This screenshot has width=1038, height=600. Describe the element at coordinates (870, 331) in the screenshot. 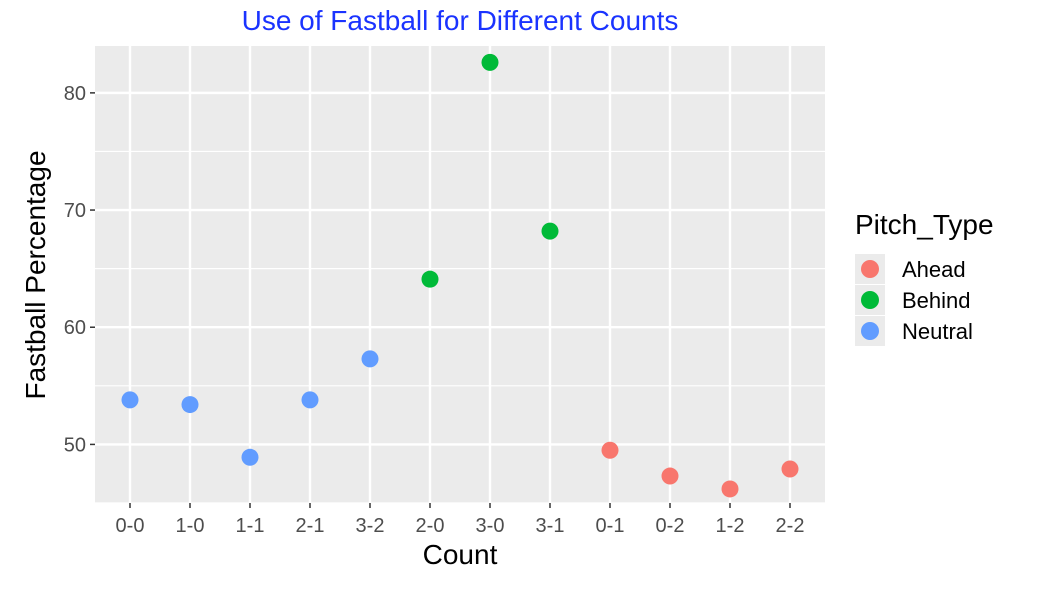

I see `legend-key-neutral` at that location.